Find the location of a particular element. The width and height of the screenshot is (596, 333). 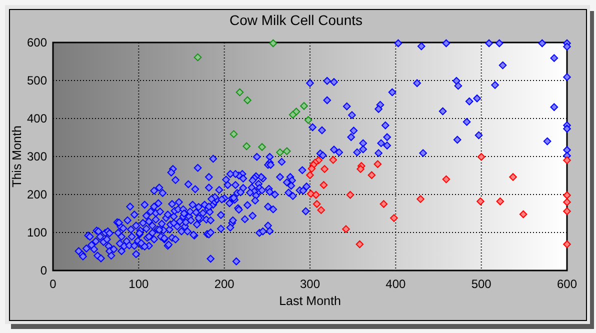

y-axis-title: This Month is located at coordinates (17, 157).